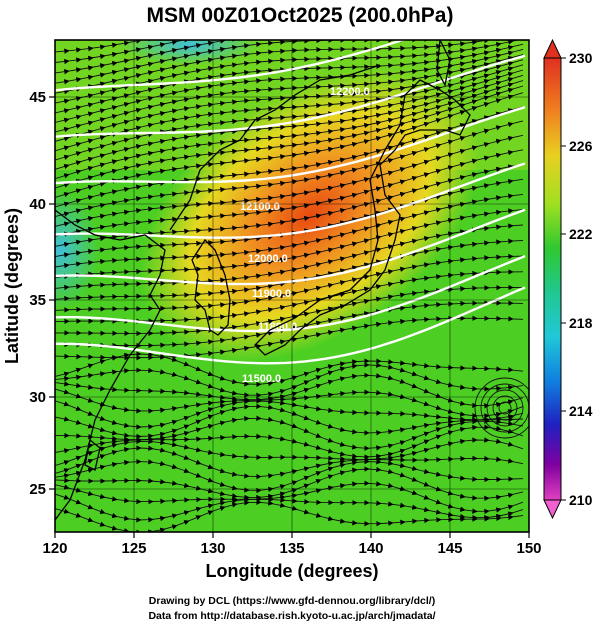 This screenshot has width=599, height=625. I want to click on contour-label: 11500.0, so click(261, 379).